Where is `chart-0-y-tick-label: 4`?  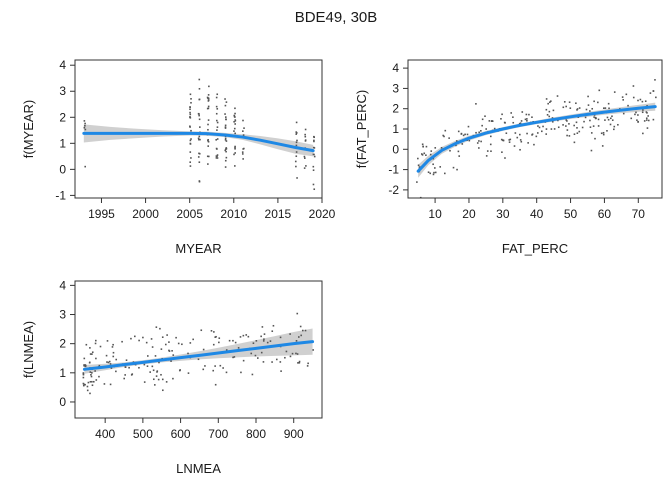 chart-0-y-tick-label: 4 is located at coordinates (62, 65).